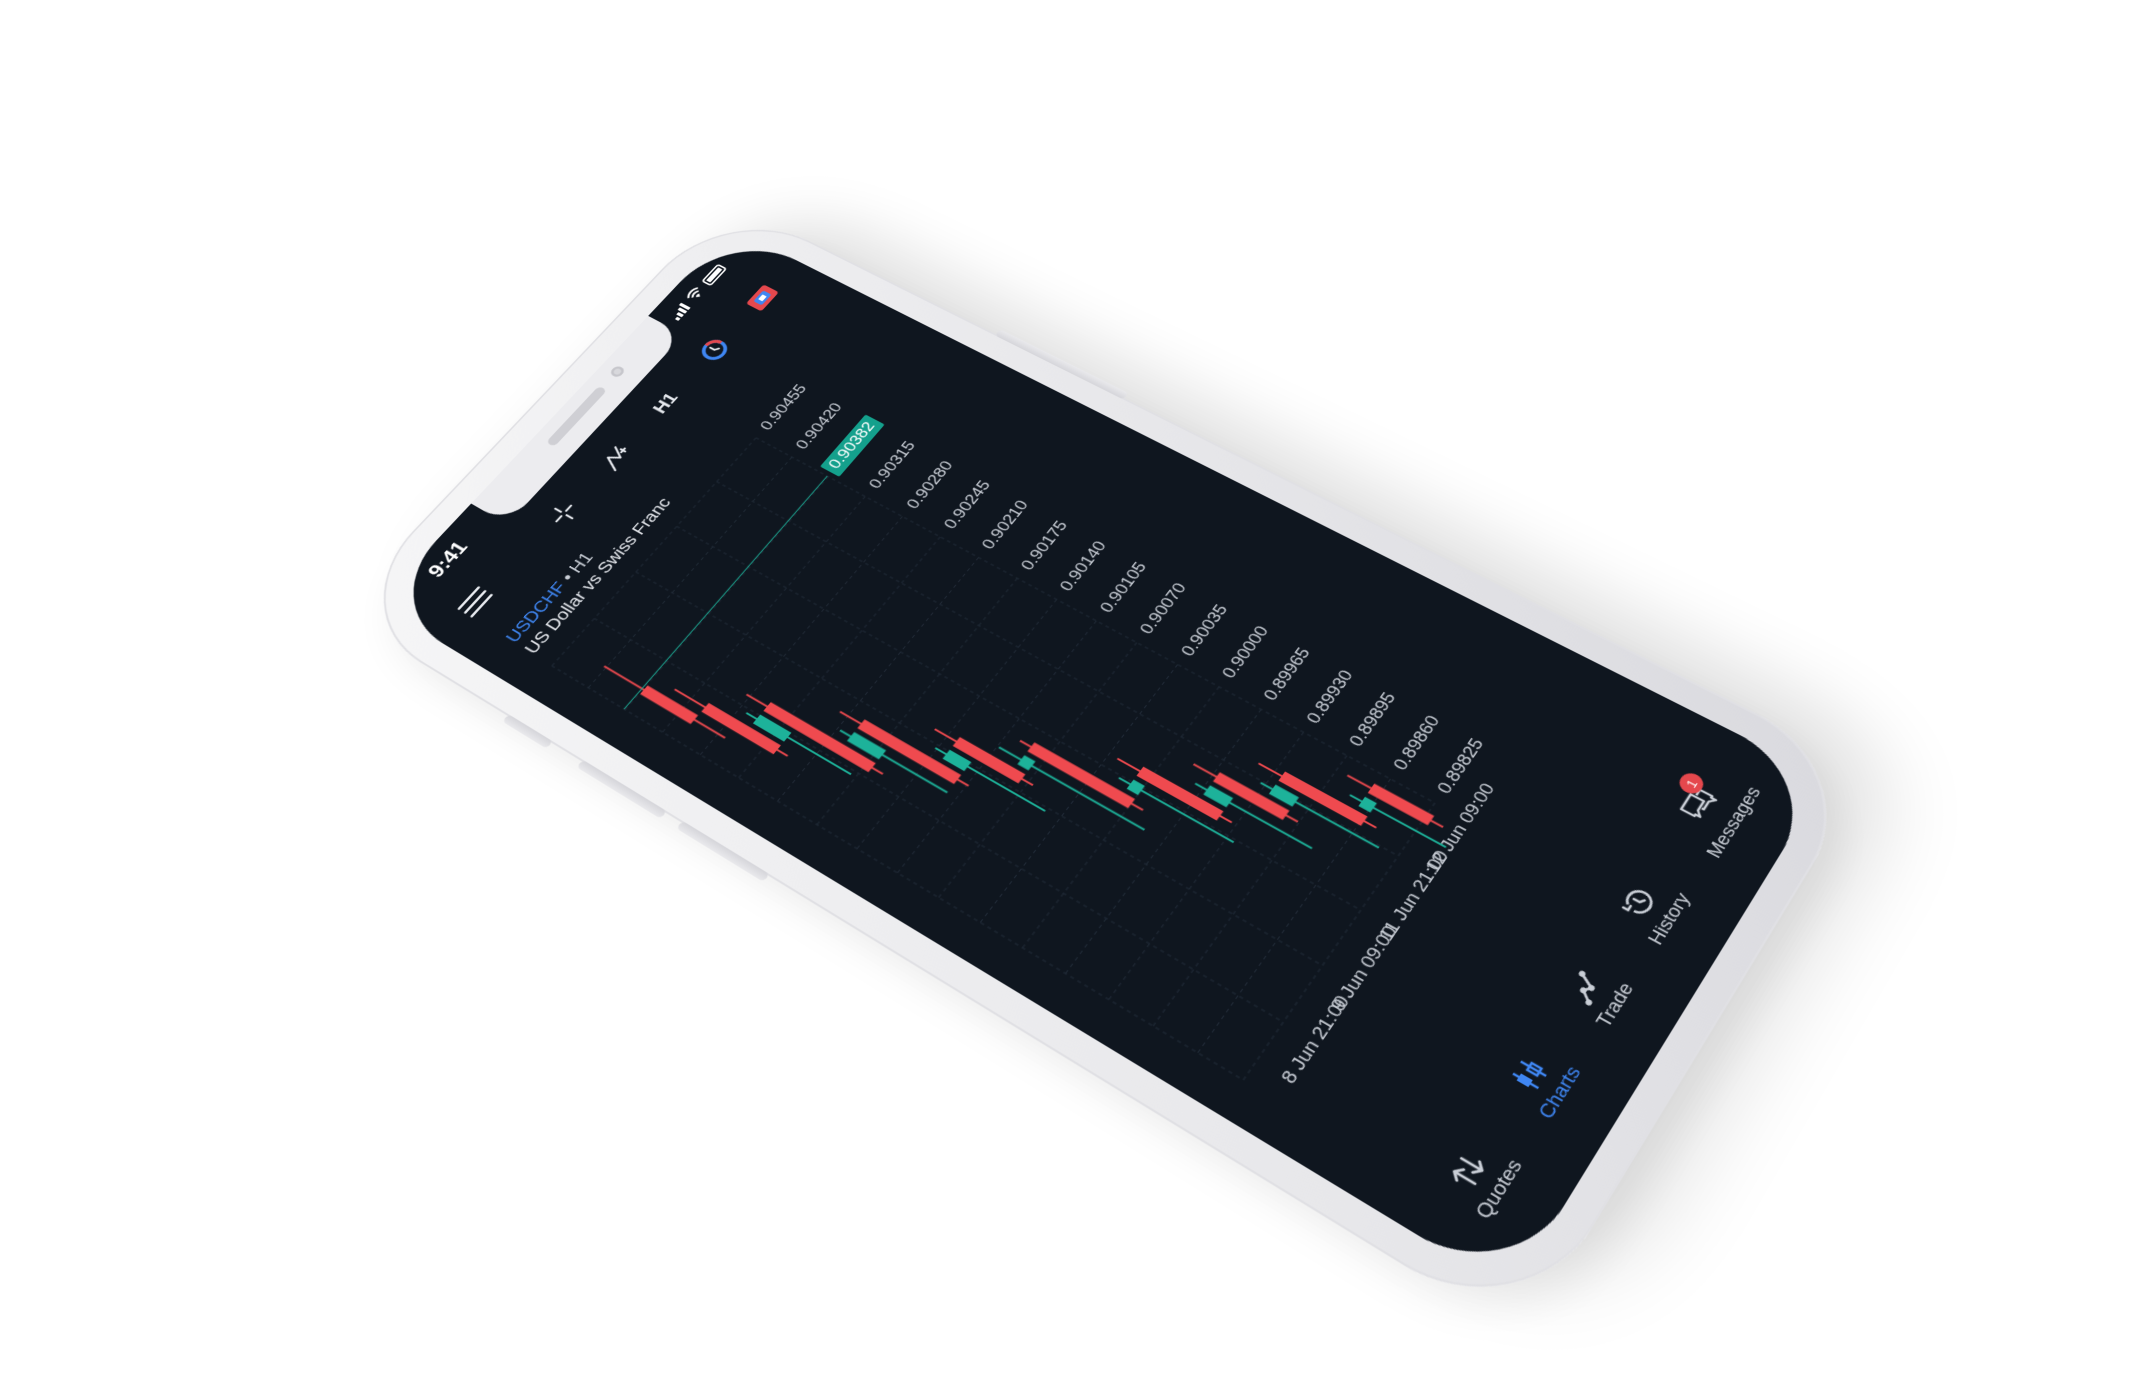  What do you see at coordinates (477, 602) in the screenshot?
I see `menu-icon` at bounding box center [477, 602].